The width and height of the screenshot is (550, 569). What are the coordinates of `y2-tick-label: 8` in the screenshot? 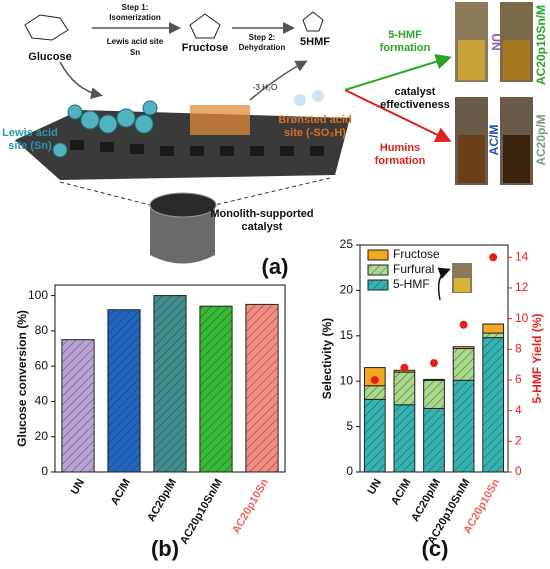 It's located at (518, 348).